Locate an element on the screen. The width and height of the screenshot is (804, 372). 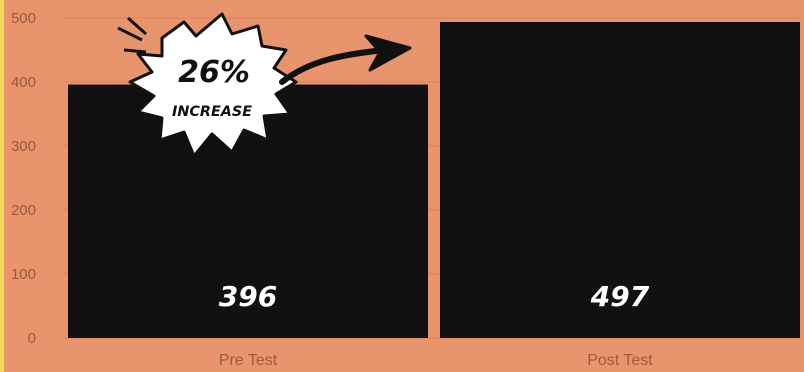
starburst-shape is located at coordinates (213, 85).